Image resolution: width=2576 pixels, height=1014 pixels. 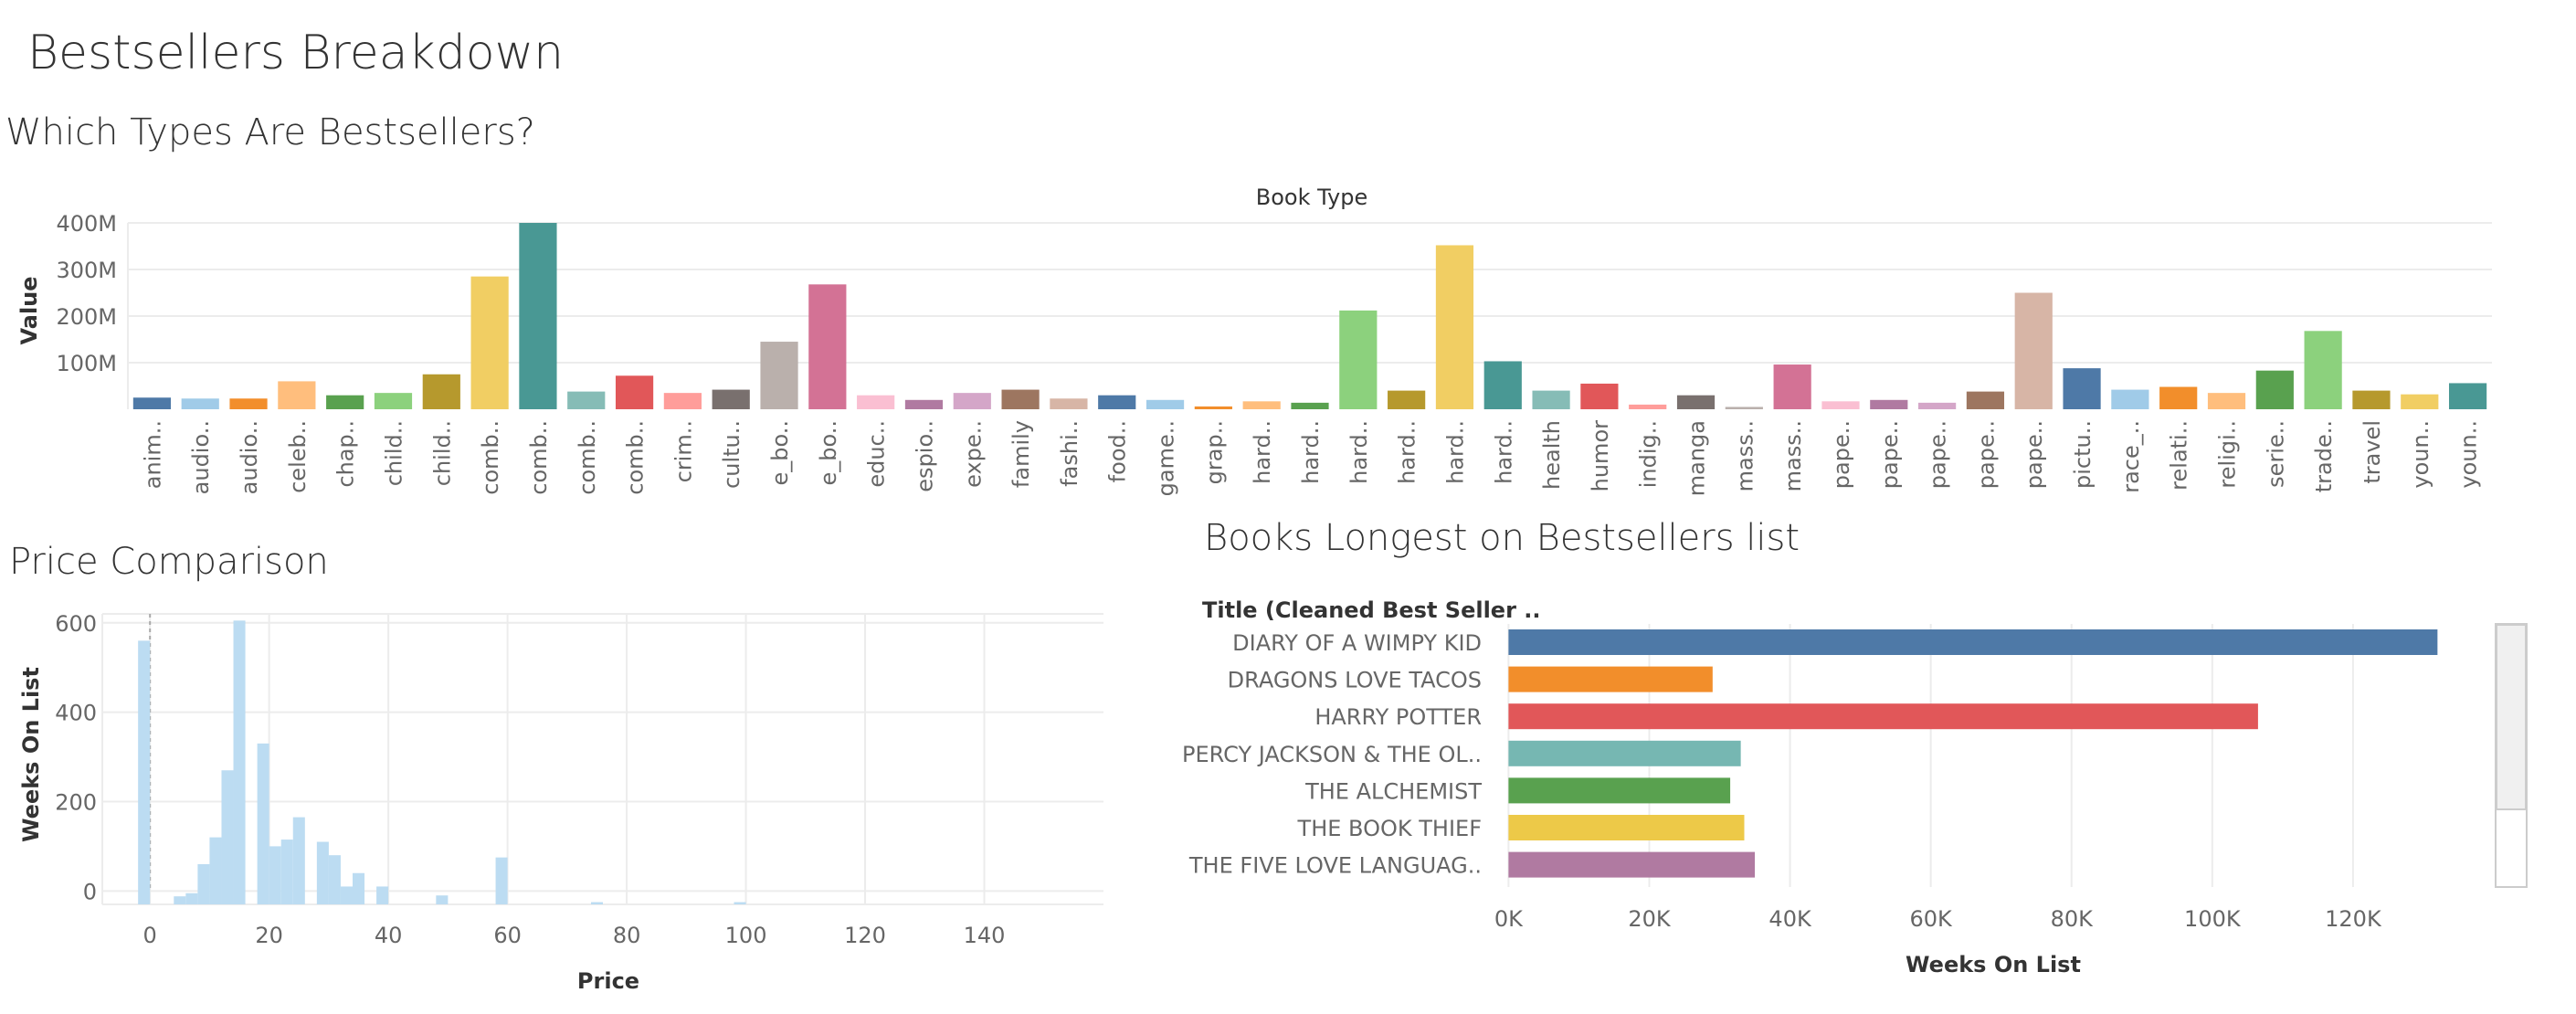 What do you see at coordinates (86, 293) in the screenshot?
I see `book-type-y-ticks: 100M 200M 300M 400M` at bounding box center [86, 293].